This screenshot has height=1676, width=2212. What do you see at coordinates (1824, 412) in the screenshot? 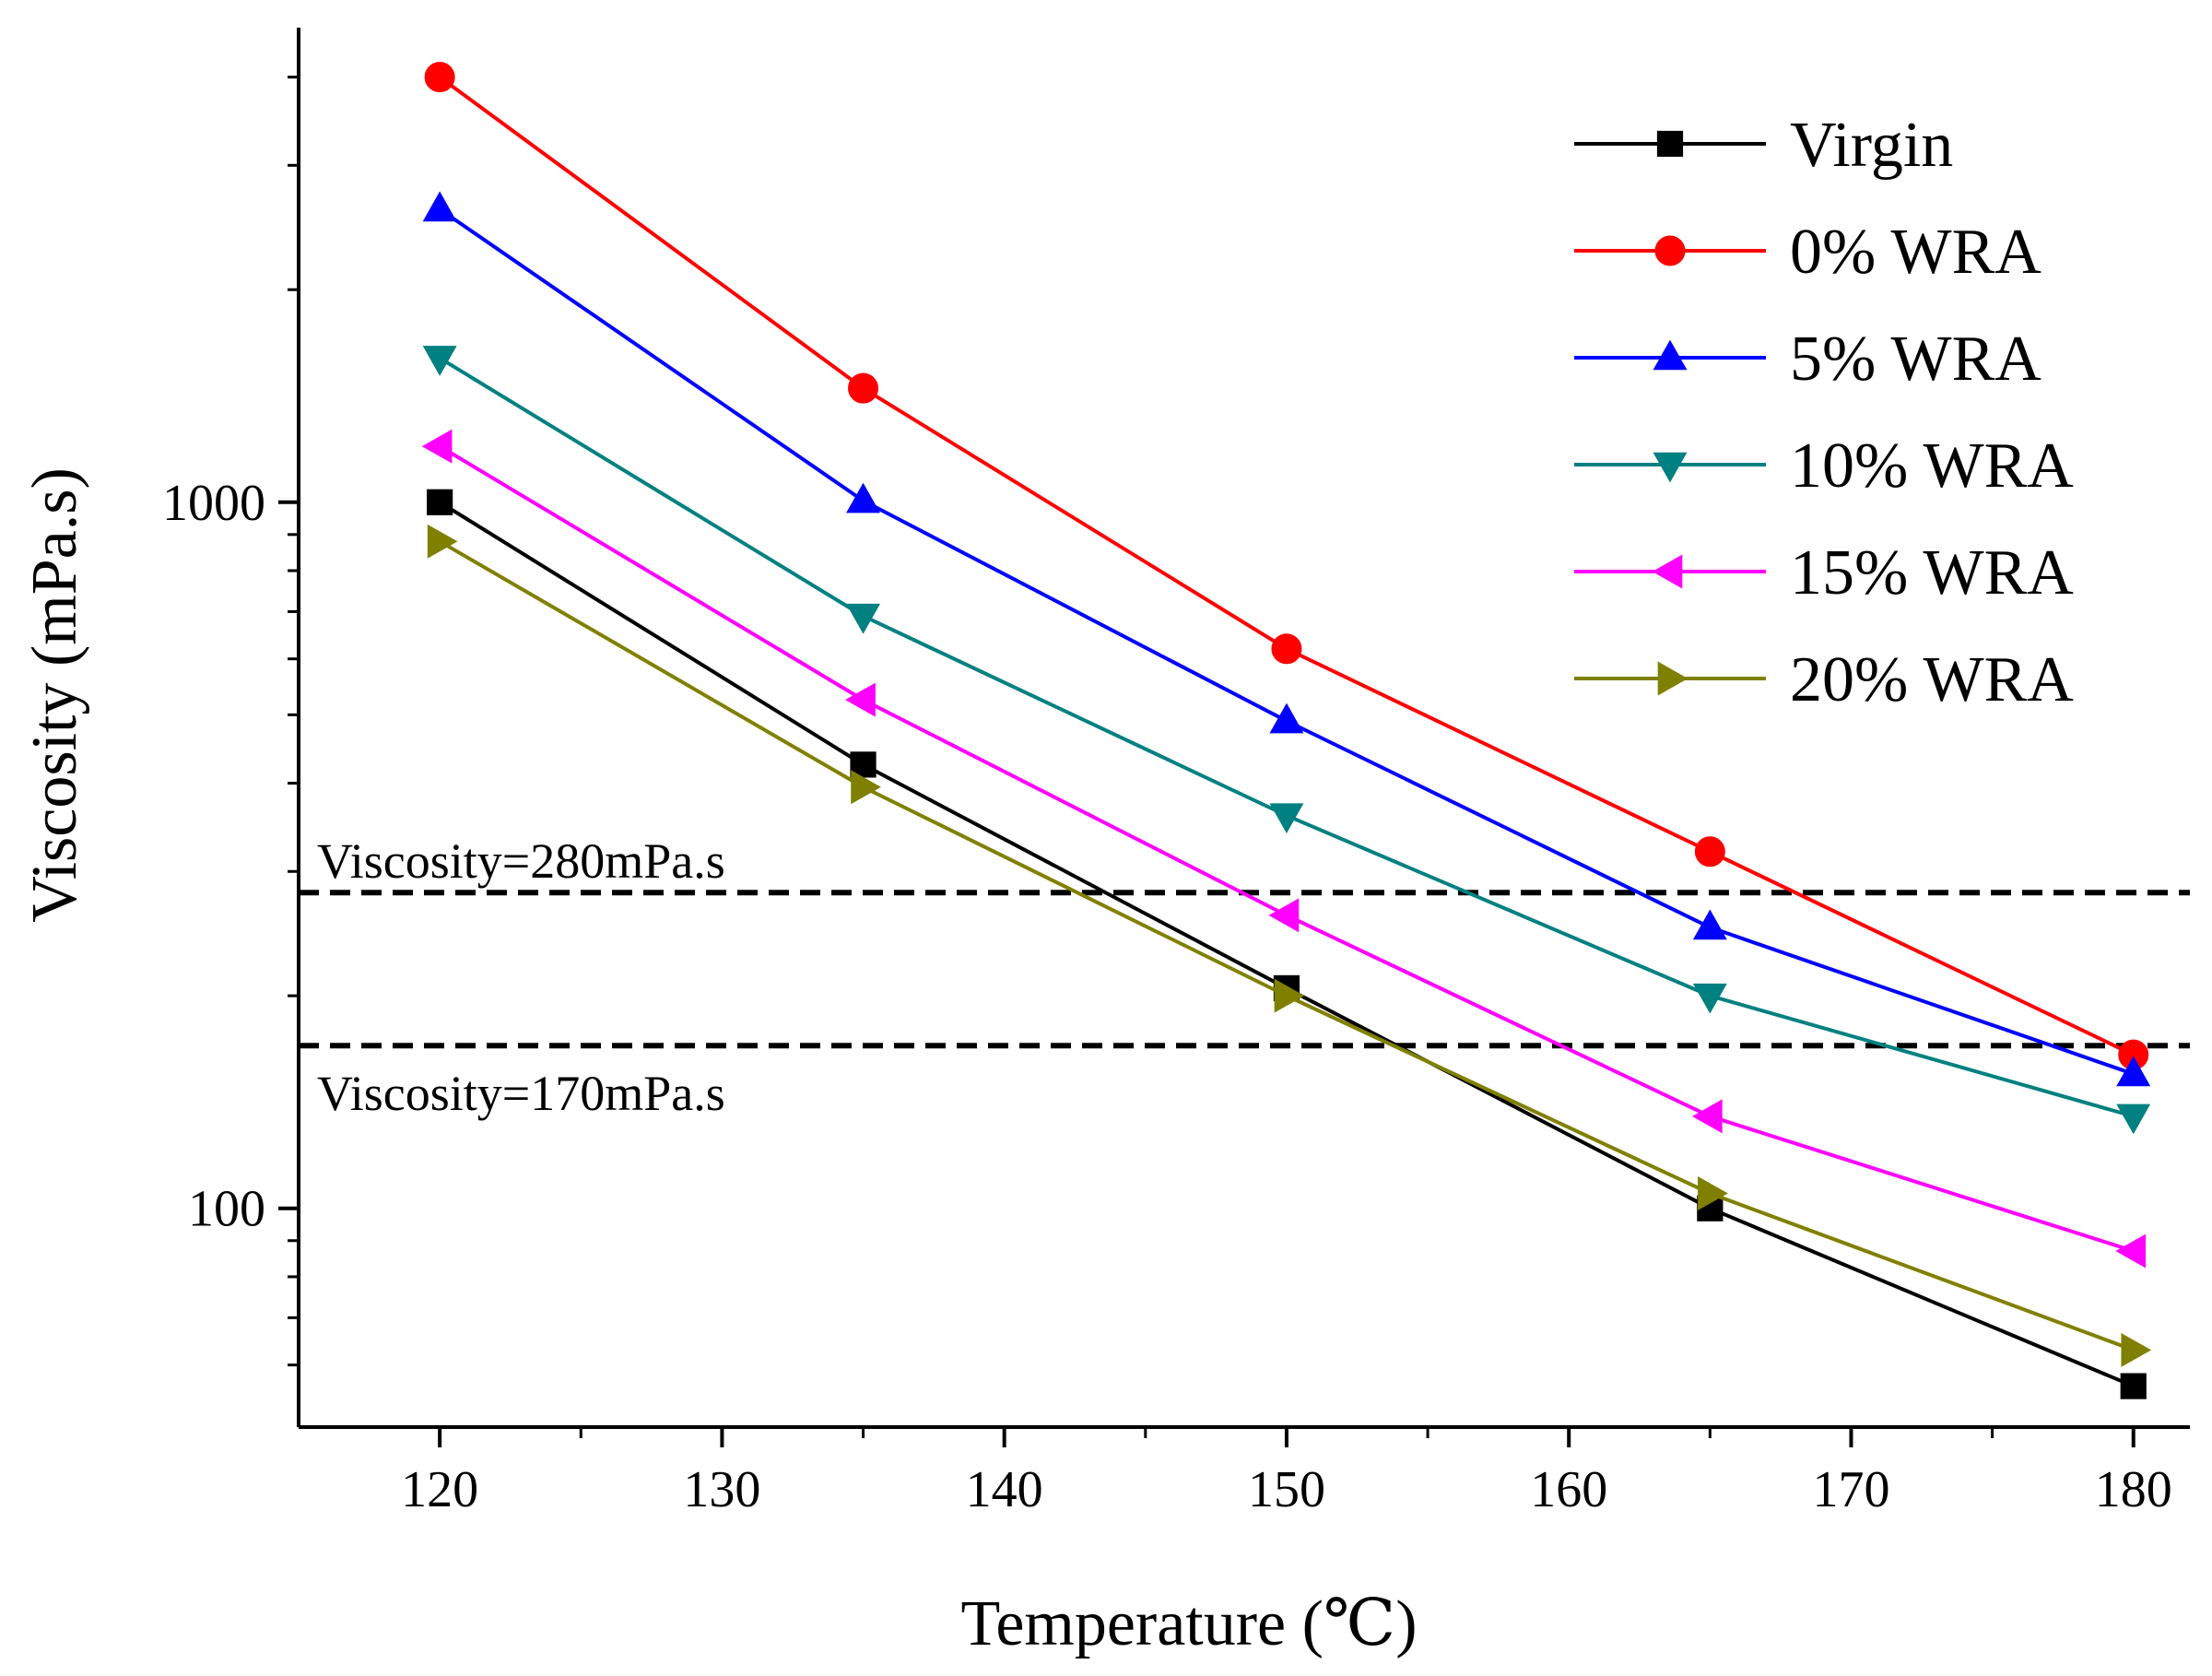
I see `legend: Virgin 0% WRA 5% WRA 10% WRA 15% WRA 20% WRA` at bounding box center [1824, 412].